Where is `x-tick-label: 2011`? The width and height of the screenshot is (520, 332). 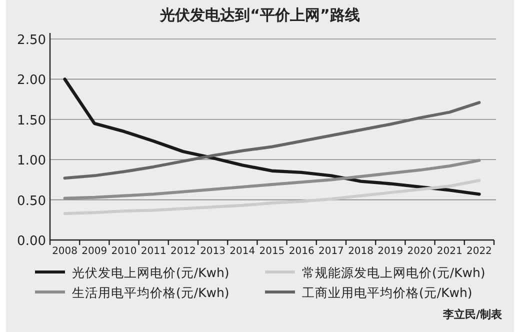
x-tick-label: 2011 is located at coordinates (153, 251).